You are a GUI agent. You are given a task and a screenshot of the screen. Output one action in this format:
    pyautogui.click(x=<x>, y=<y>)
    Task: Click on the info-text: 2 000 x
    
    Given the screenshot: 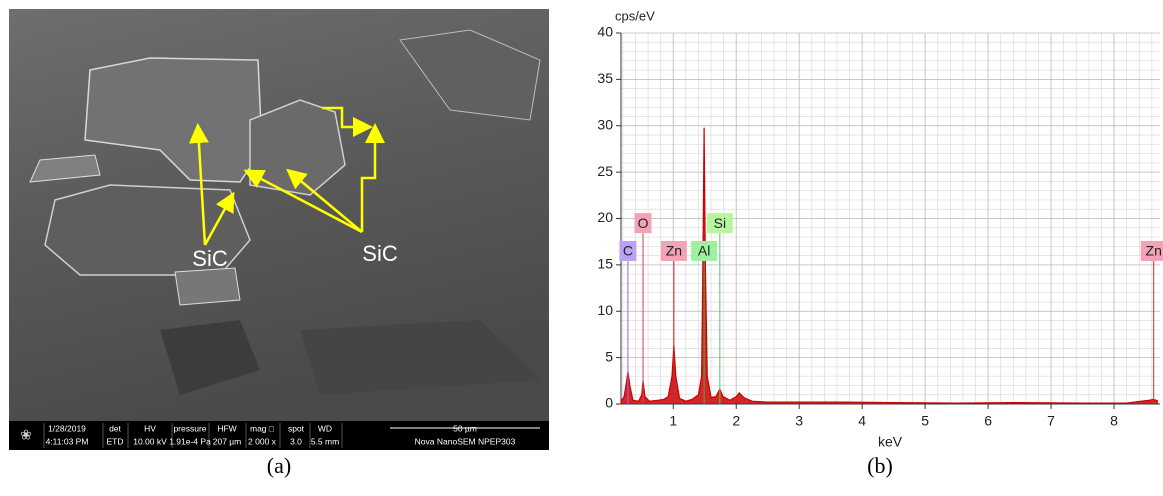 What is the action you would take?
    pyautogui.click(x=262, y=441)
    